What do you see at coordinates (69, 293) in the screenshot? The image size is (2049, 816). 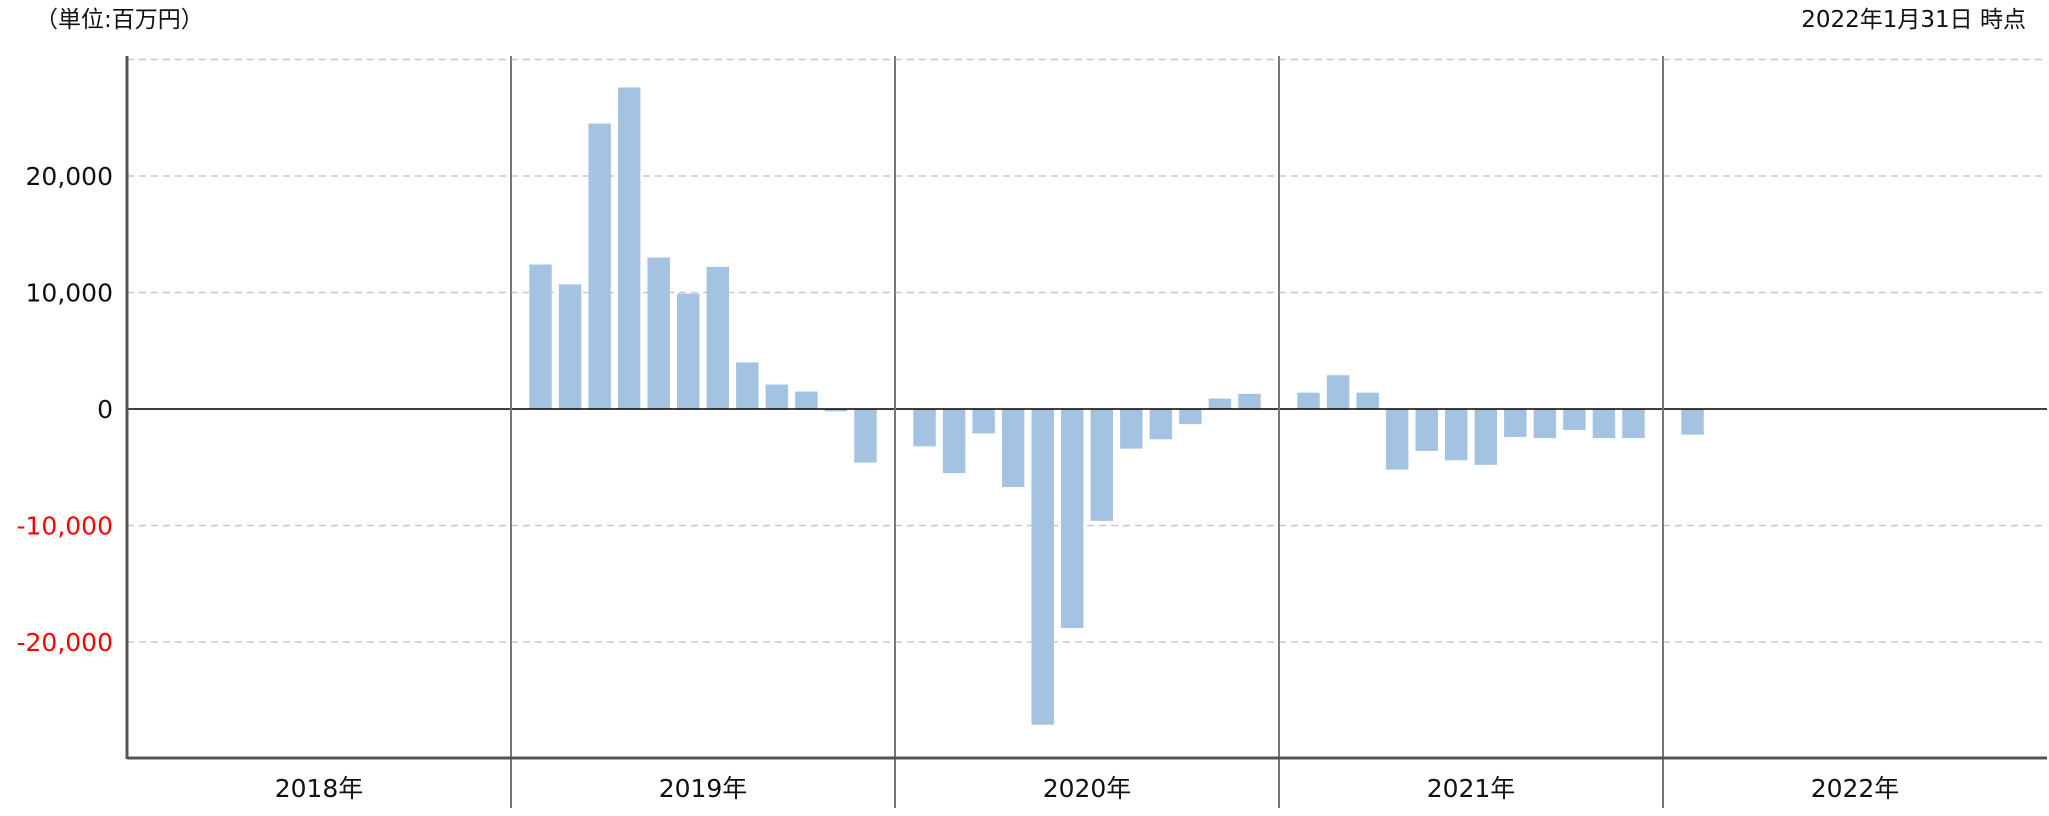 I see `y-tick-label: 10,000` at bounding box center [69, 293].